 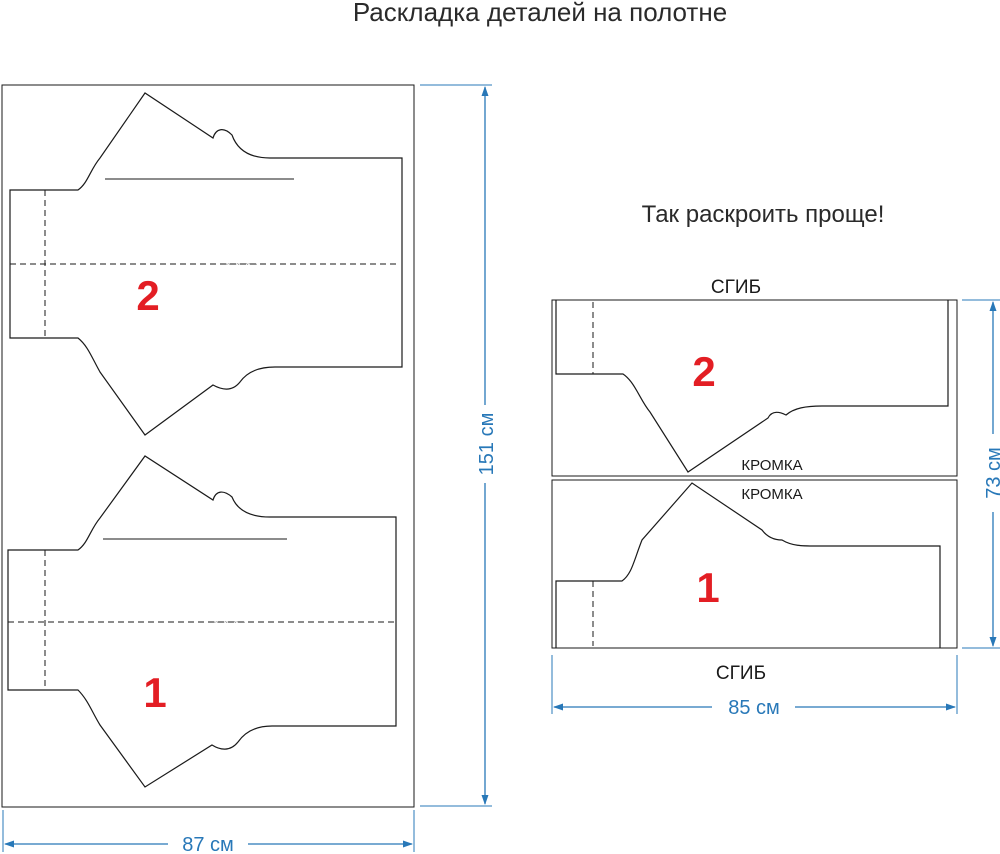 What do you see at coordinates (991, 473) in the screenshot?
I see `right-height-label: 73 см` at bounding box center [991, 473].